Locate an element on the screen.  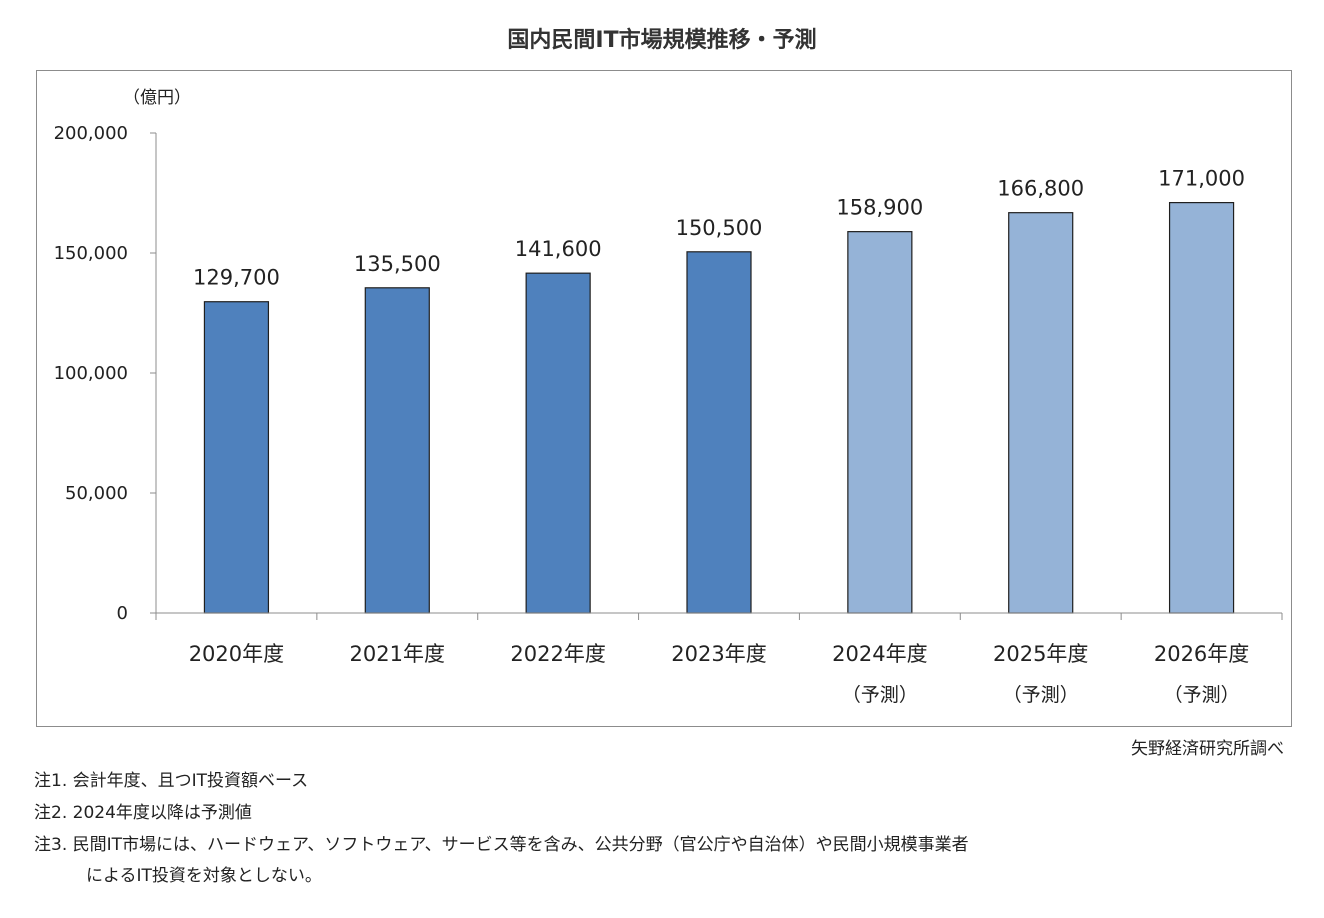
bar-value-label: 166,800 is located at coordinates (1040, 189).